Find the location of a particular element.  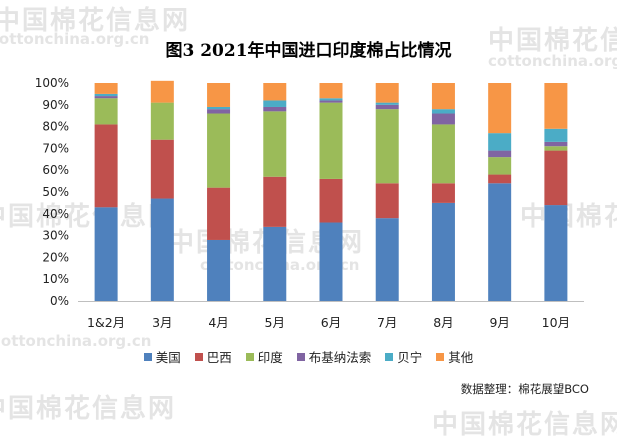

y-tick-label: 50% is located at coordinates (55, 192).